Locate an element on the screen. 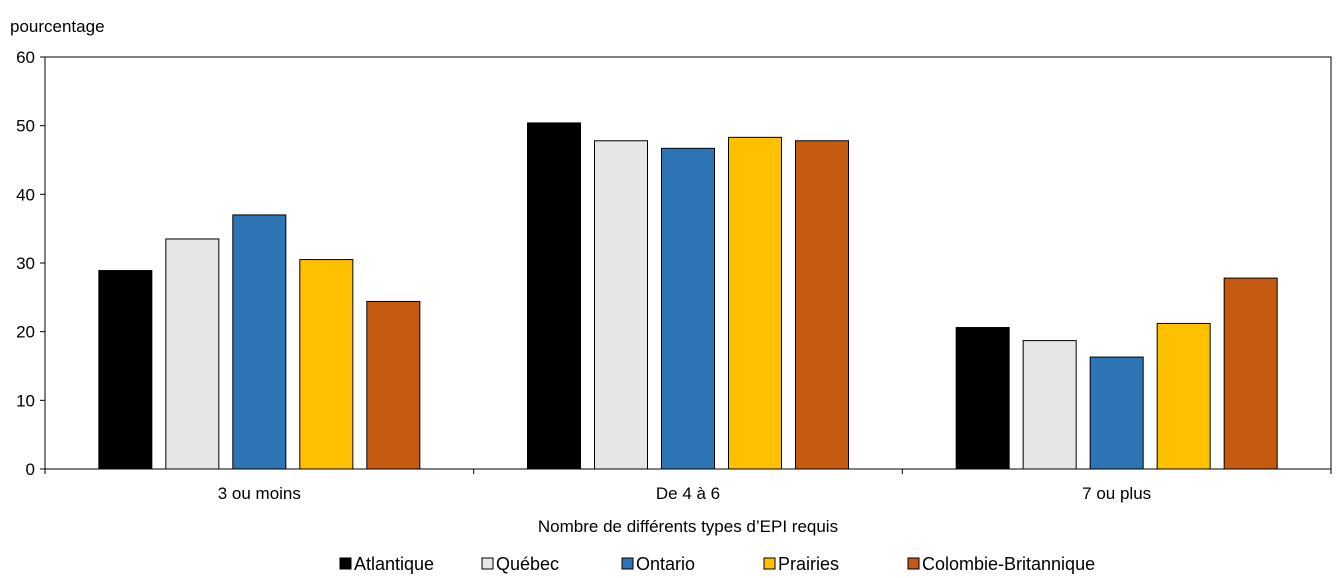 The width and height of the screenshot is (1339, 578). legend-item-colombie-britannique: Colombie-Britannique is located at coordinates (1001, 564).